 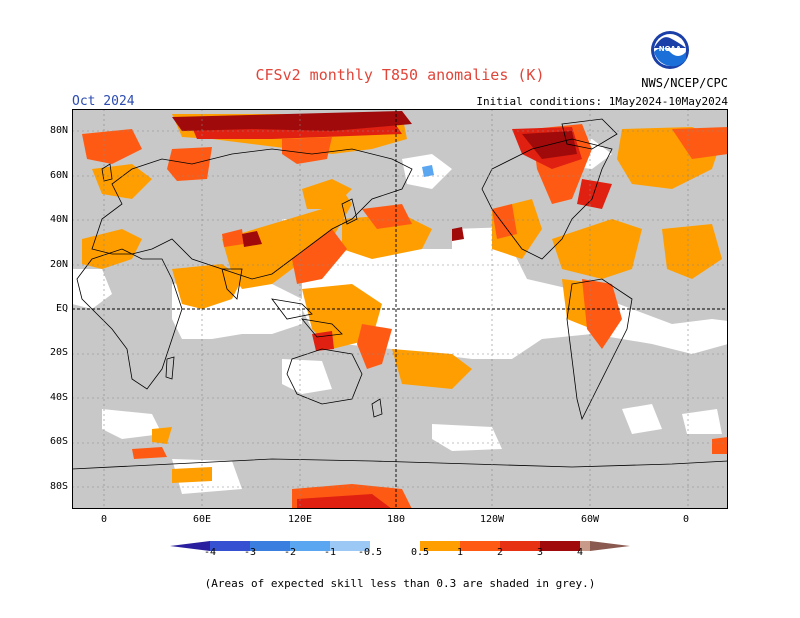 I want to click on lat-label: 20N, so click(x=58, y=264).